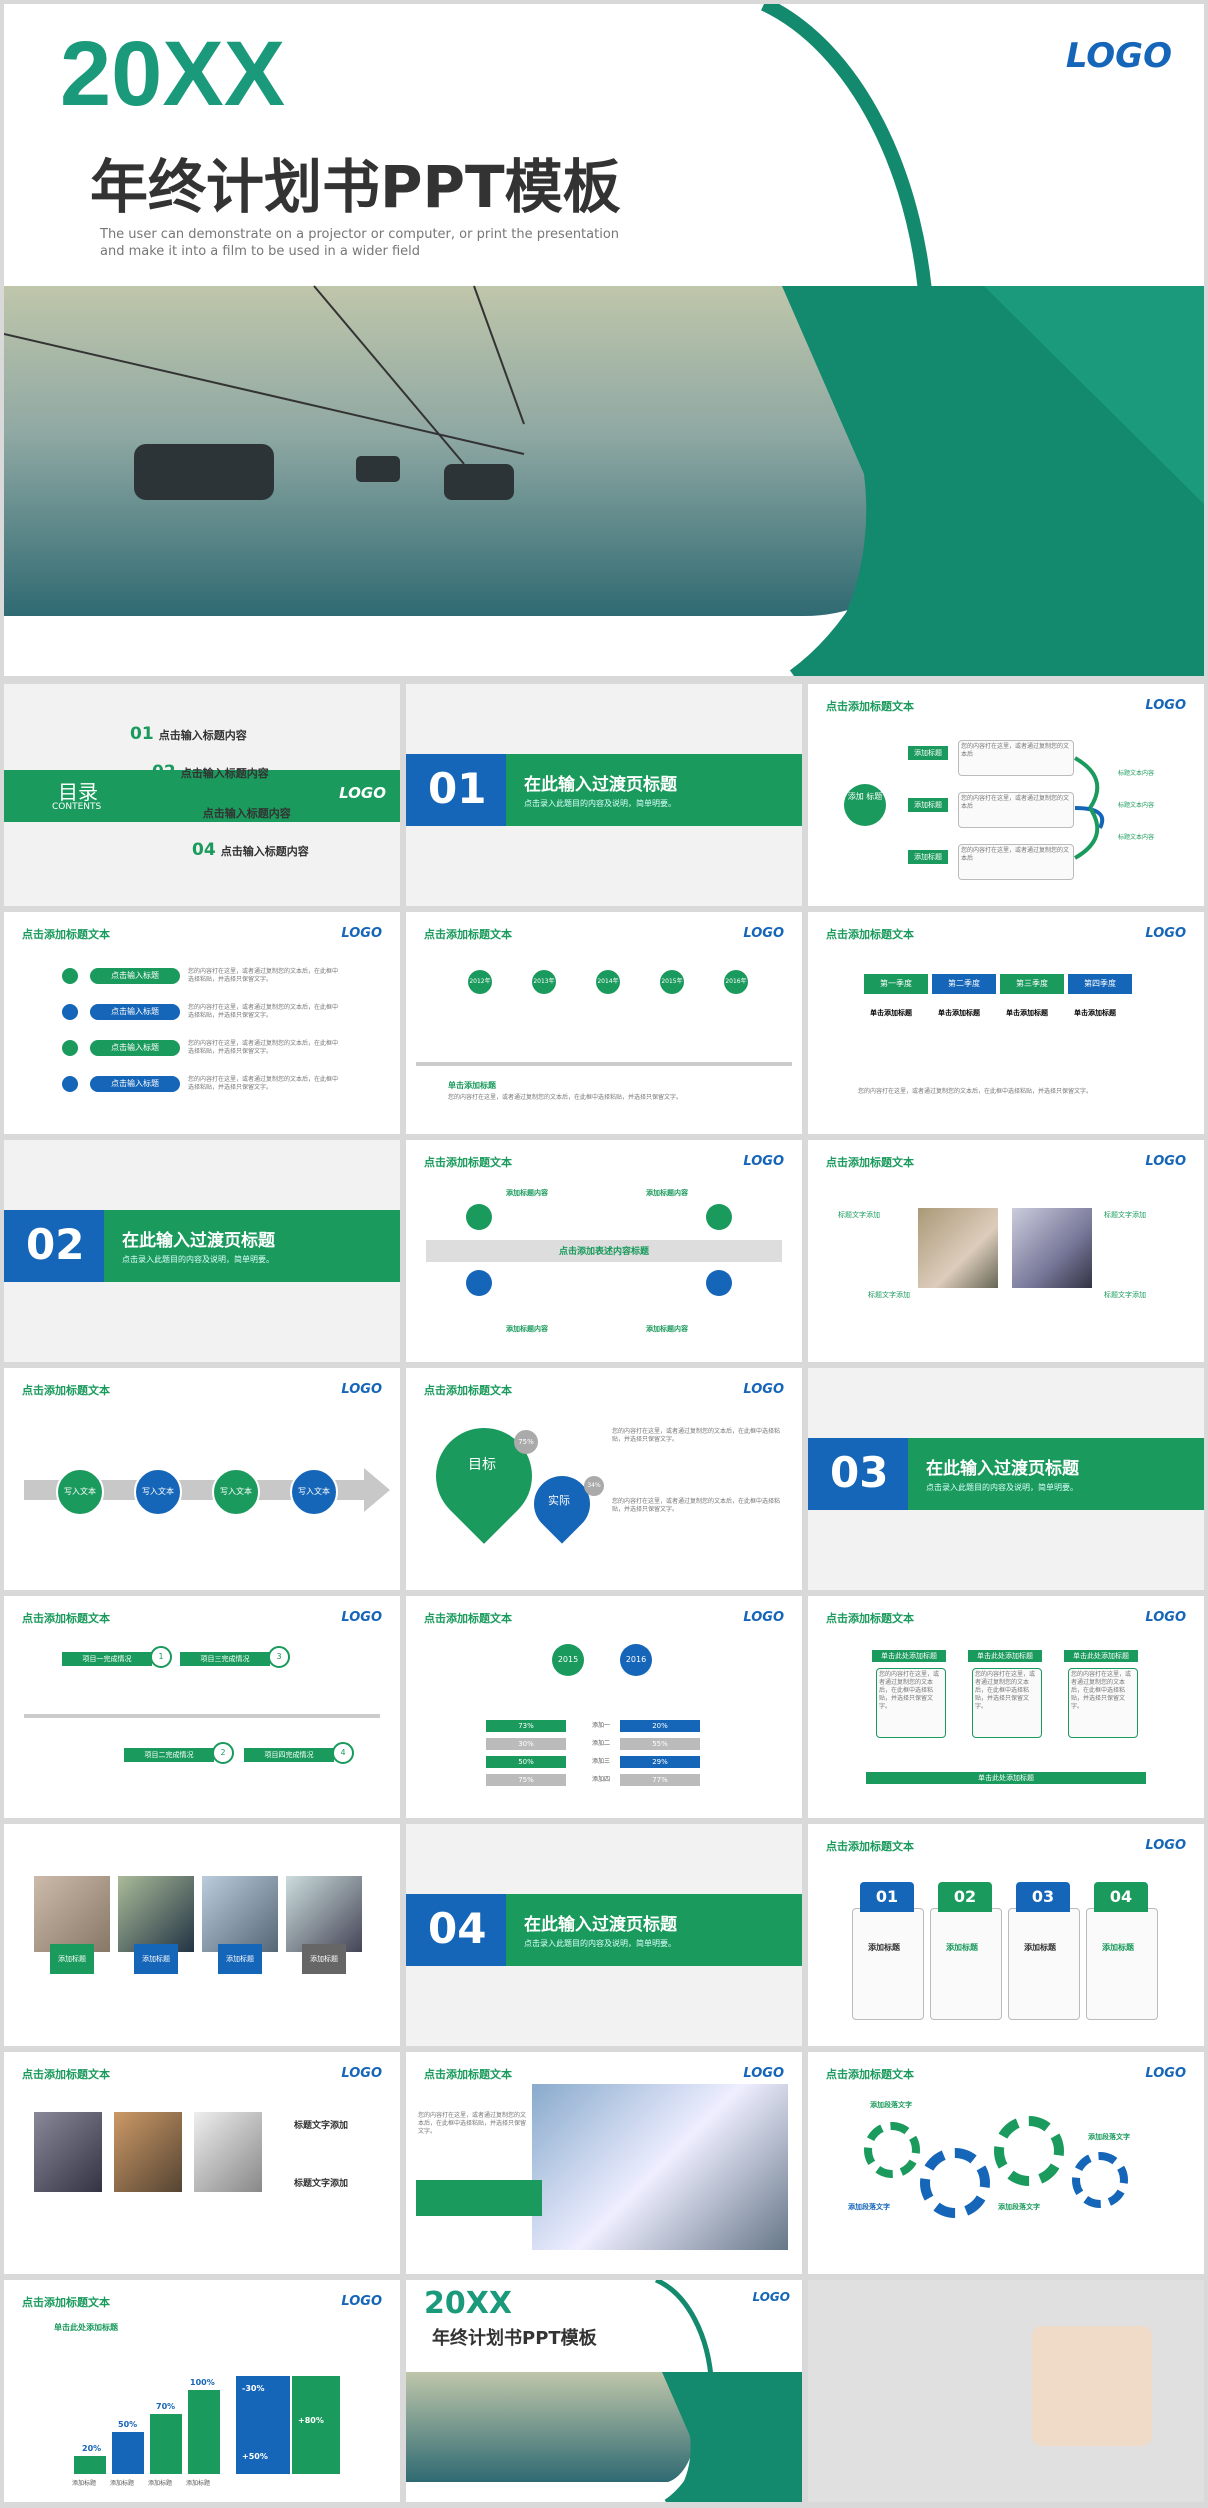 The height and width of the screenshot is (2508, 1208). Describe the element at coordinates (263, 2425) in the screenshot. I see `right-block` at that location.